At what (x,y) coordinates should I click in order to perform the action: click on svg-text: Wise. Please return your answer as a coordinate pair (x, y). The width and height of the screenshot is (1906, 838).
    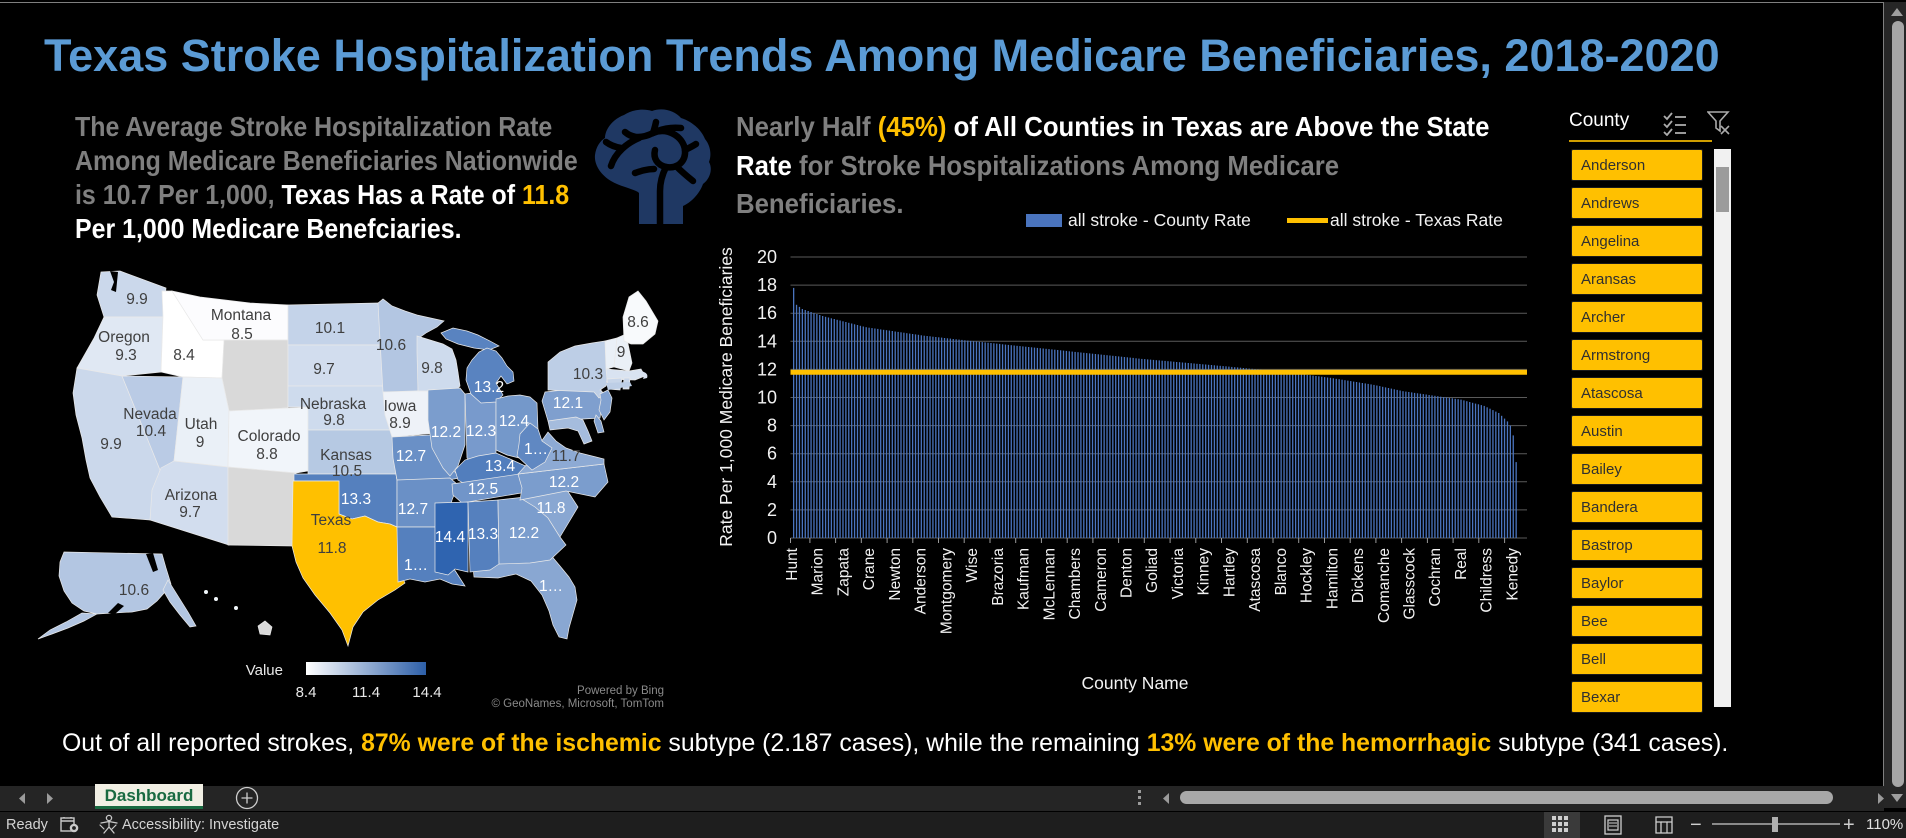
    Looking at the image, I should click on (972, 565).